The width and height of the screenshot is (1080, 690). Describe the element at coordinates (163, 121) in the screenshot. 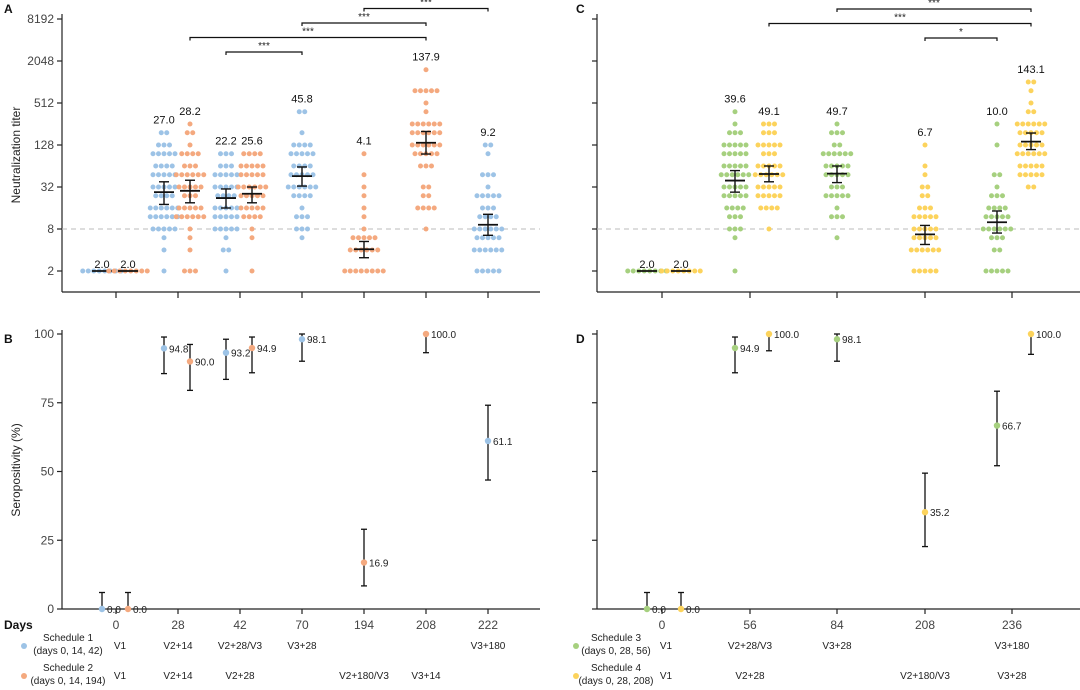

I see `gmt-label: 27.0` at that location.